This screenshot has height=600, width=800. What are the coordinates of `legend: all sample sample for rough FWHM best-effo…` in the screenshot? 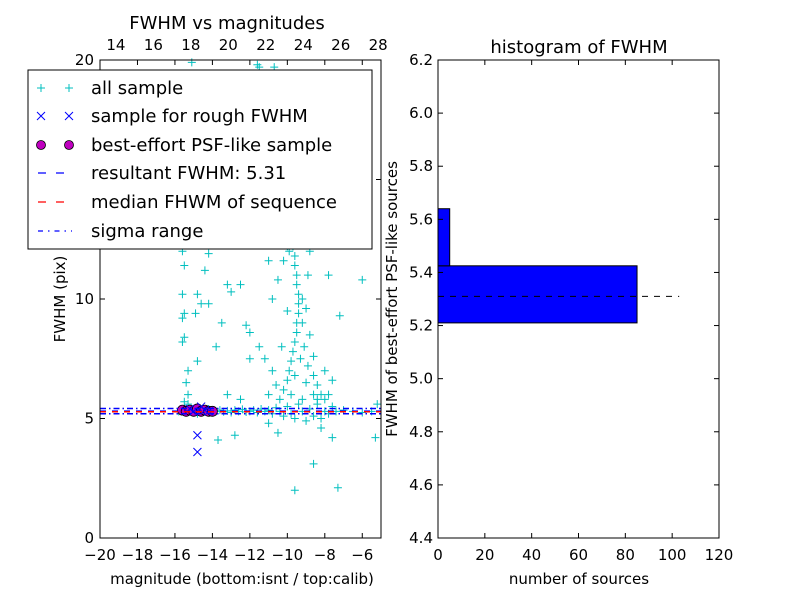 It's located at (200, 159).